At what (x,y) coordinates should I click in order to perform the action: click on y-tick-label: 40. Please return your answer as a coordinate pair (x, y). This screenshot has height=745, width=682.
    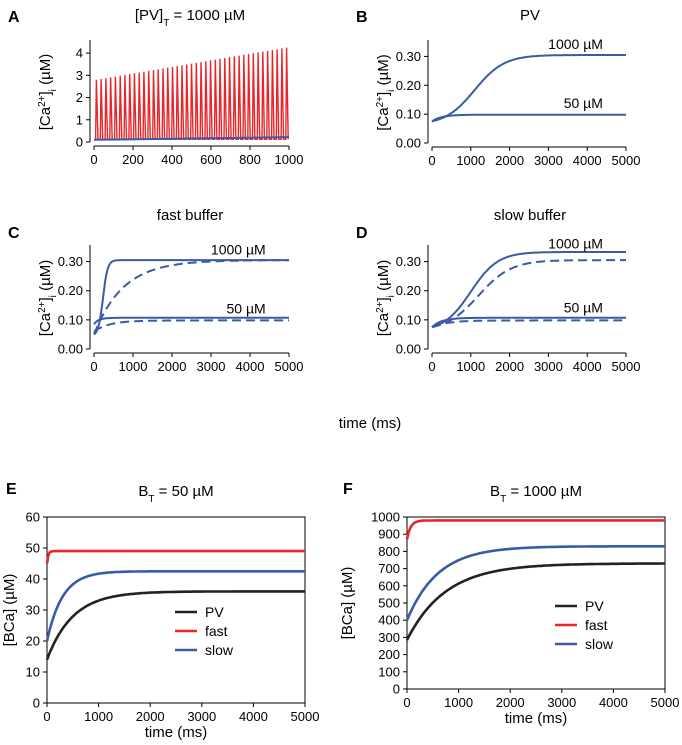
    Looking at the image, I should click on (33, 579).